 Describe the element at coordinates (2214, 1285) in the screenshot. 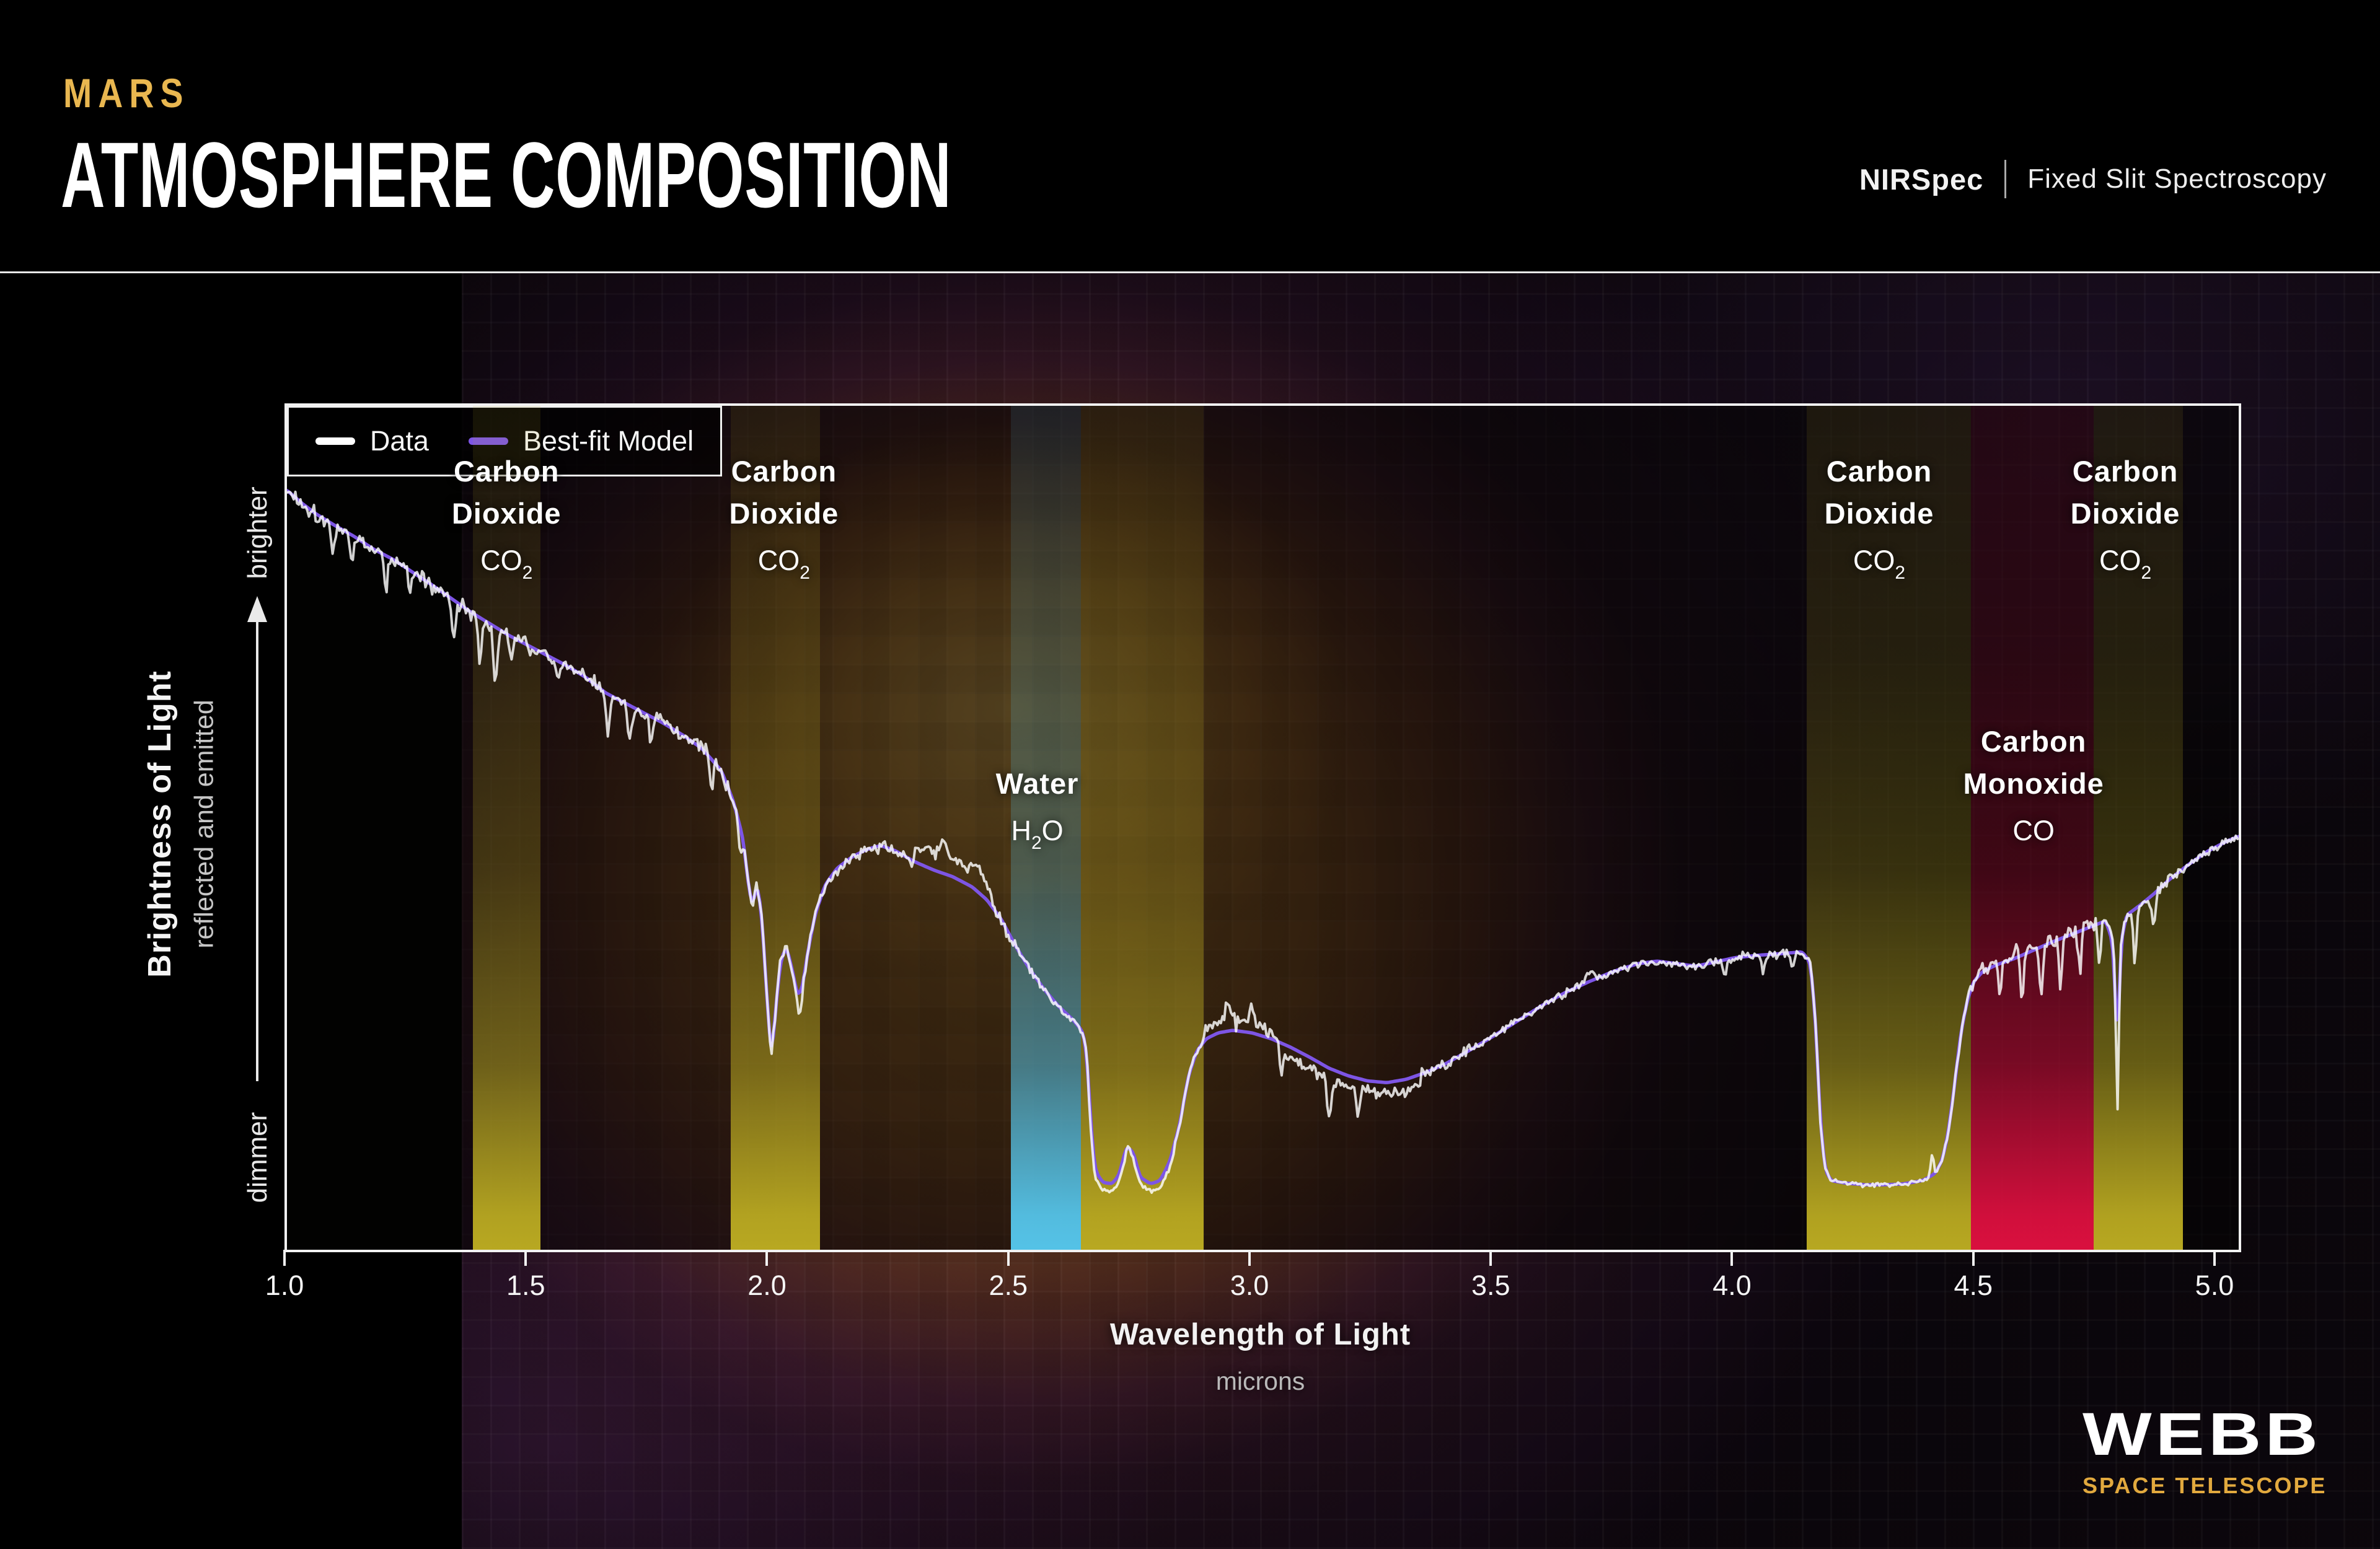

I see `x-tick-label: 5.0` at that location.